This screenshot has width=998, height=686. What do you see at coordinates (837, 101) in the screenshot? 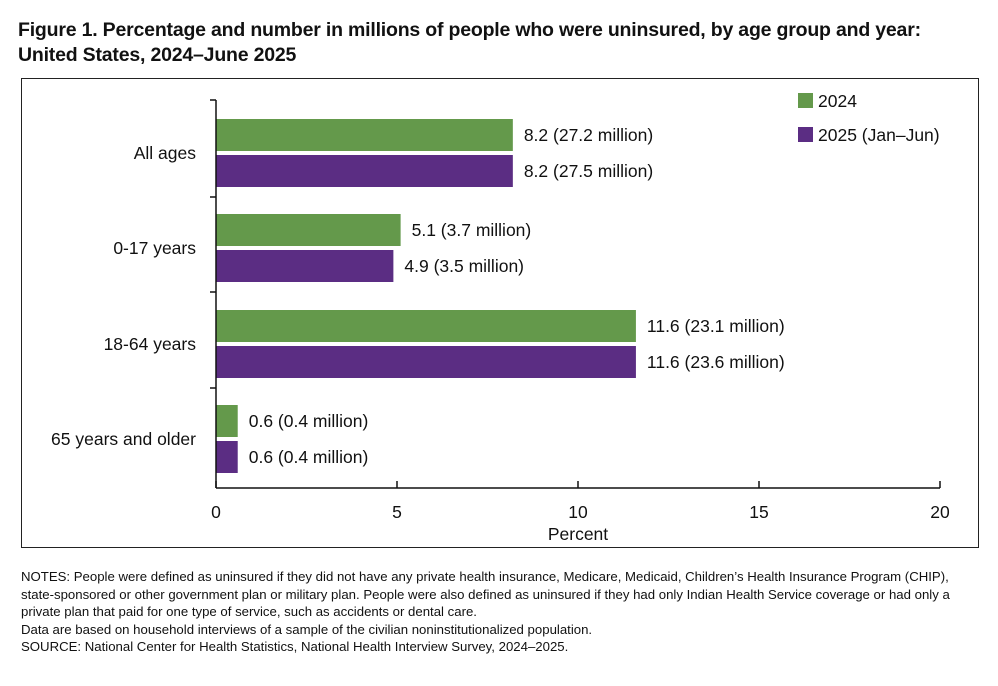
I see `legend-label: 2024` at bounding box center [837, 101].